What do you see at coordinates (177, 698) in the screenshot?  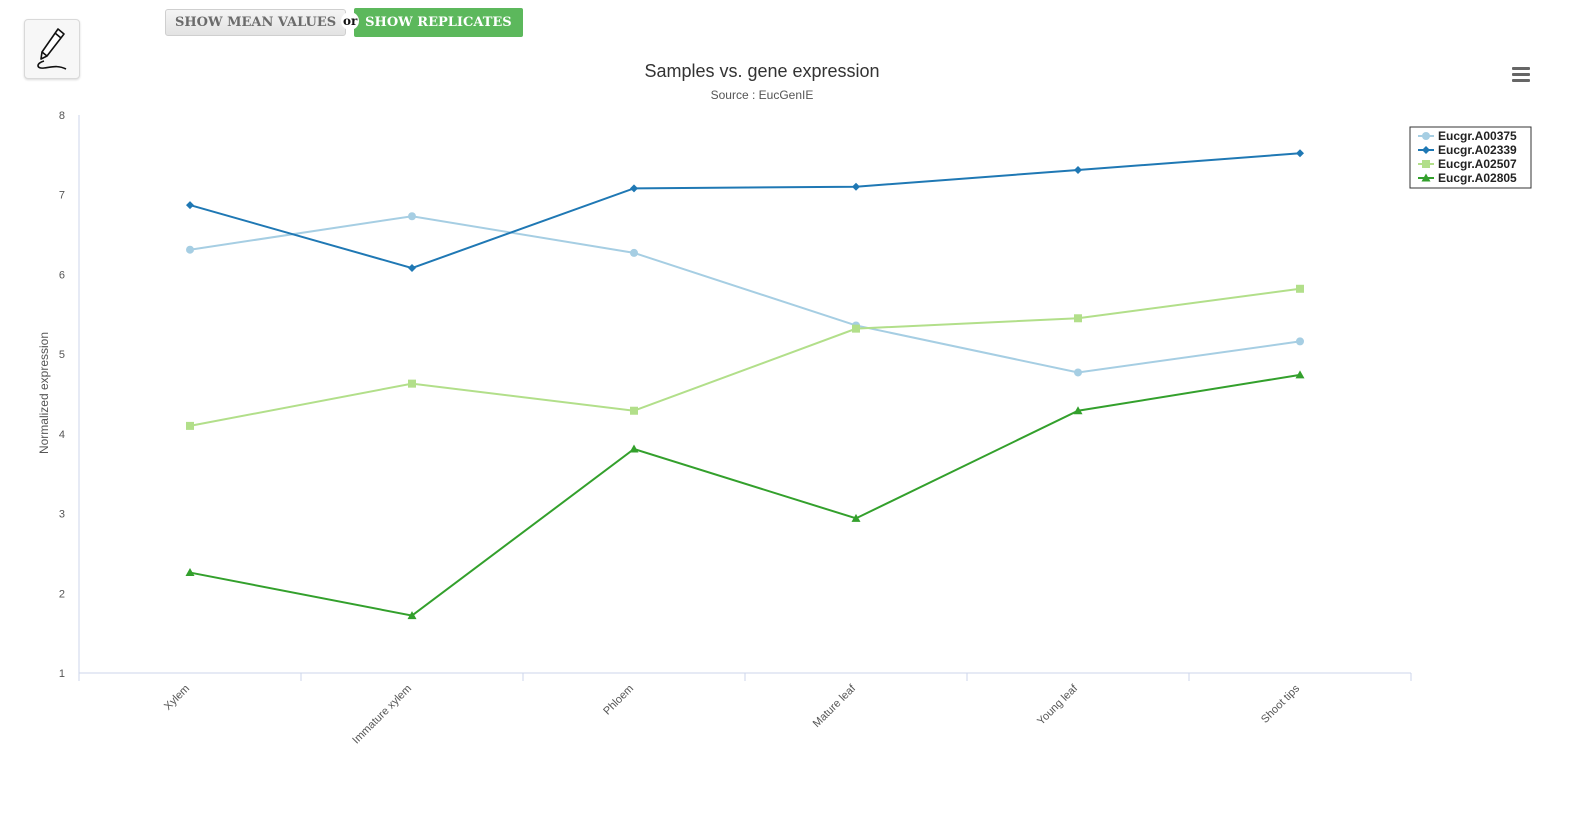 I see `x-tick-label: Xylem` at bounding box center [177, 698].